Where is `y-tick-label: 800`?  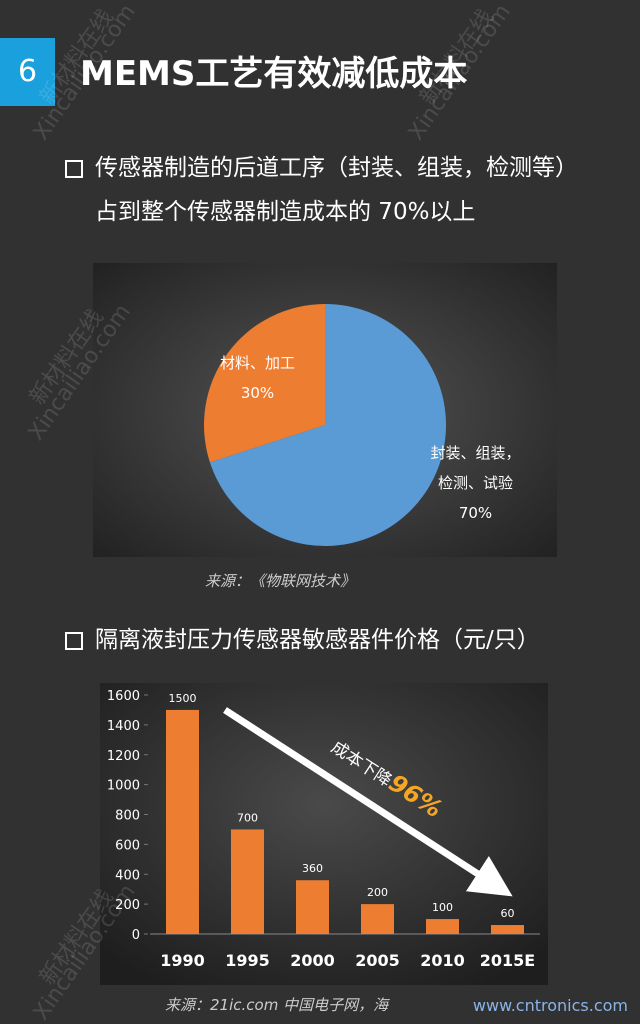 y-tick-label: 800 is located at coordinates (127, 816).